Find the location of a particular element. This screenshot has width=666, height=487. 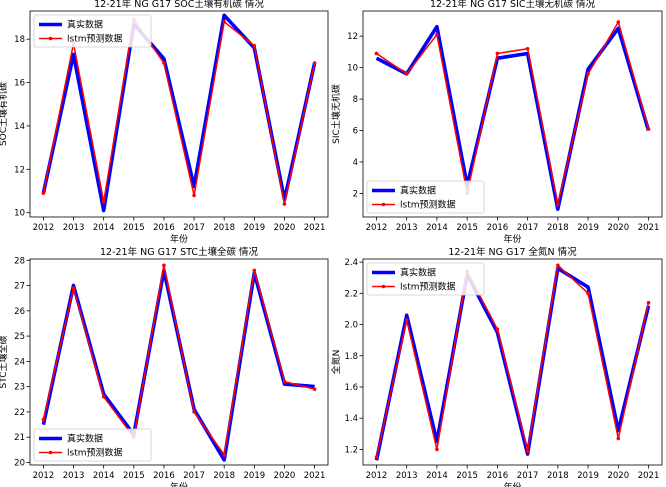

y-tick-label: 2.4 is located at coordinates (351, 263).